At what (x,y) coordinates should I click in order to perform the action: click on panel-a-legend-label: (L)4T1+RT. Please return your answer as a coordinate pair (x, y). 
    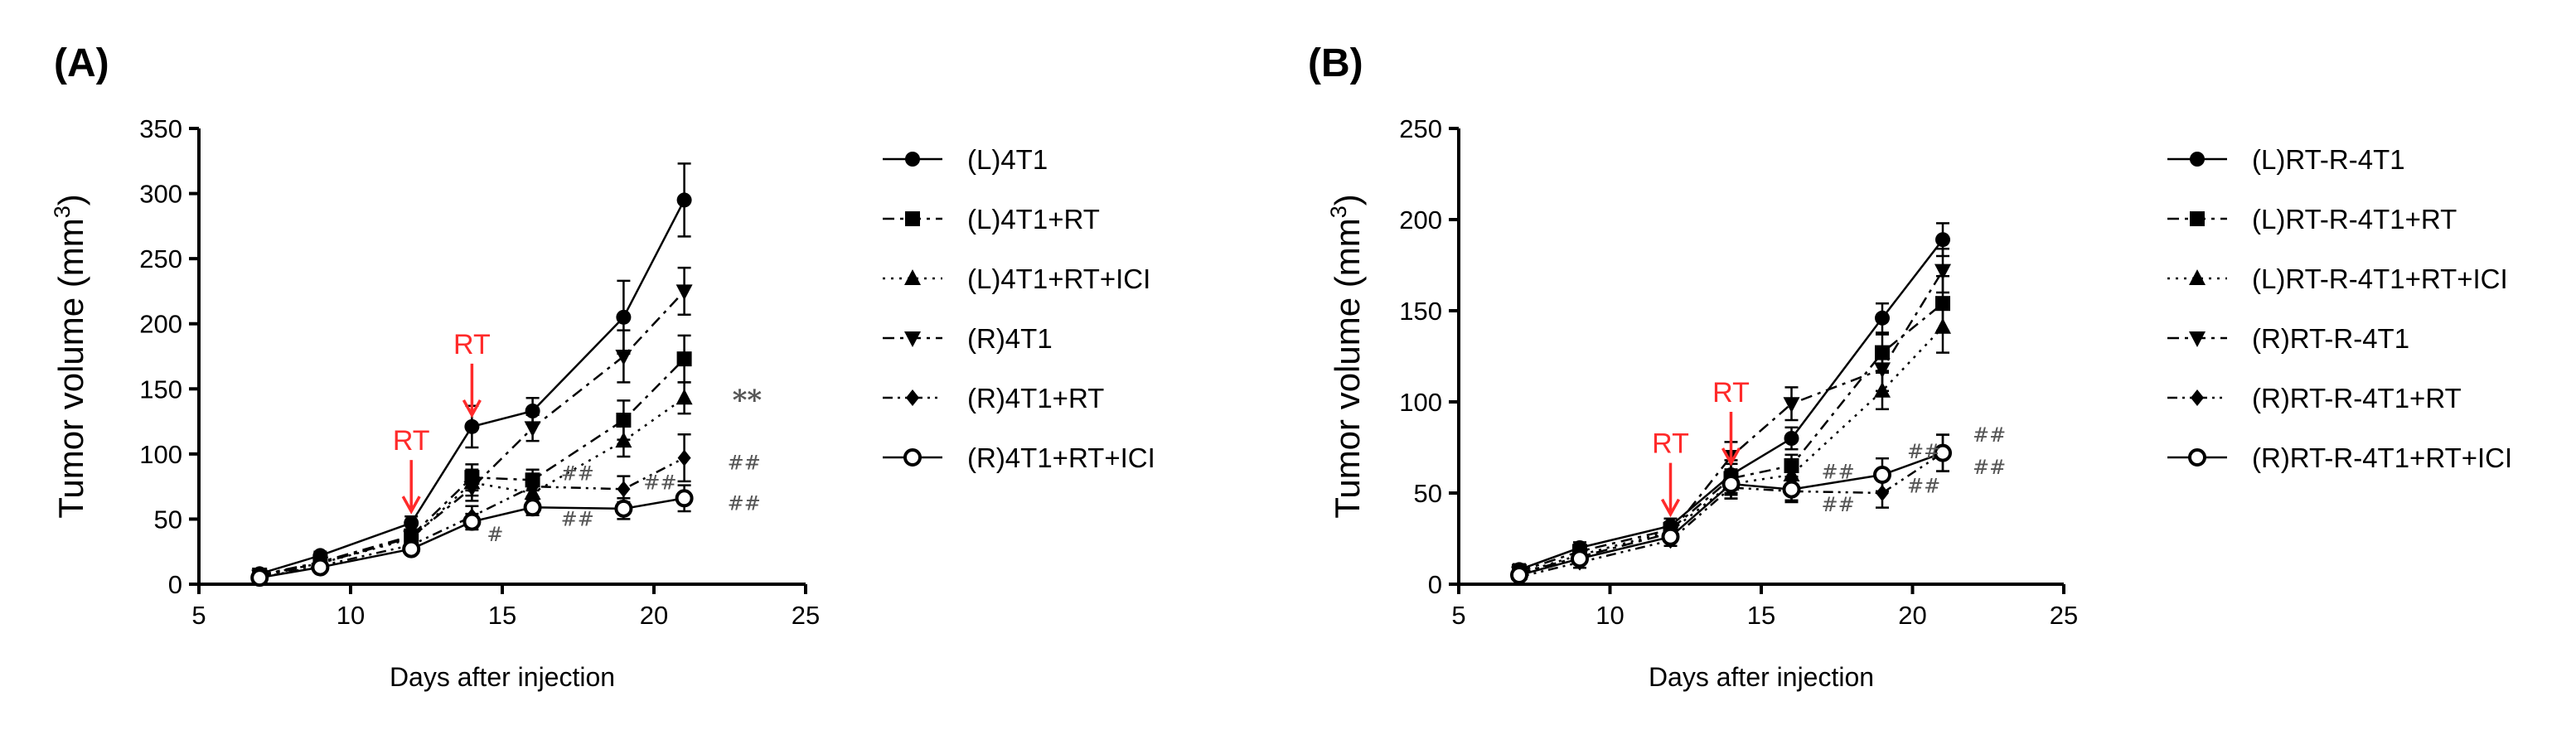
    Looking at the image, I should click on (1033, 219).